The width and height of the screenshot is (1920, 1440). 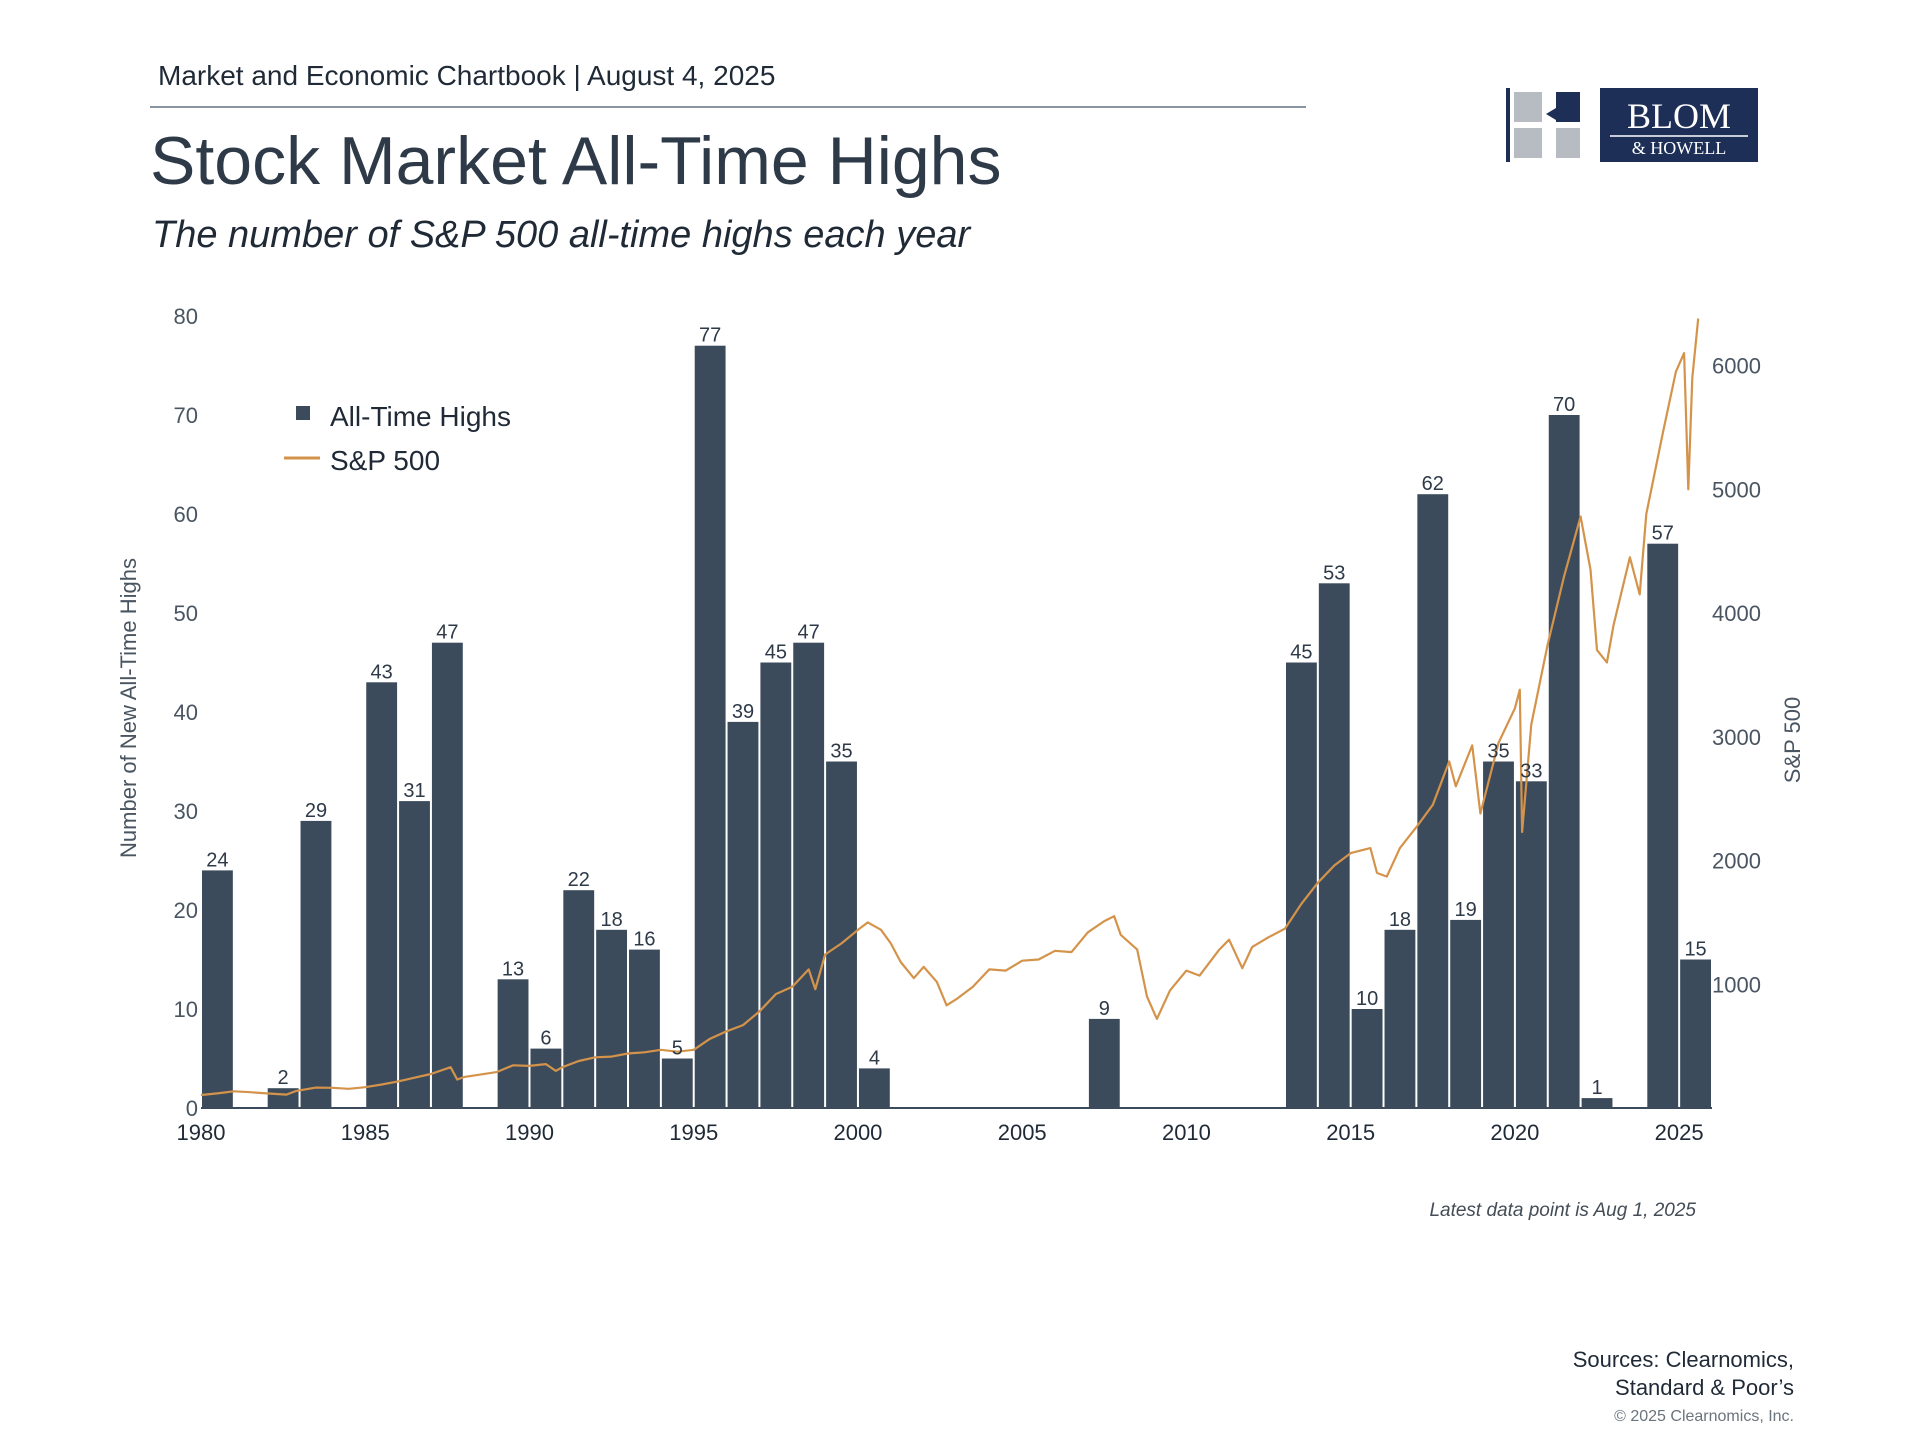 What do you see at coordinates (365, 1132) in the screenshot?
I see `x-axis-tick-label: 1985` at bounding box center [365, 1132].